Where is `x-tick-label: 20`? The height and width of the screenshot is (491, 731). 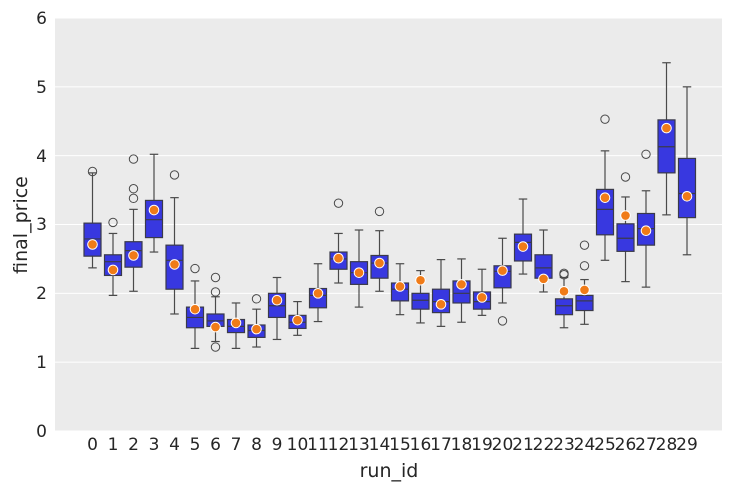
x-tick-label: 20 is located at coordinates (503, 445).